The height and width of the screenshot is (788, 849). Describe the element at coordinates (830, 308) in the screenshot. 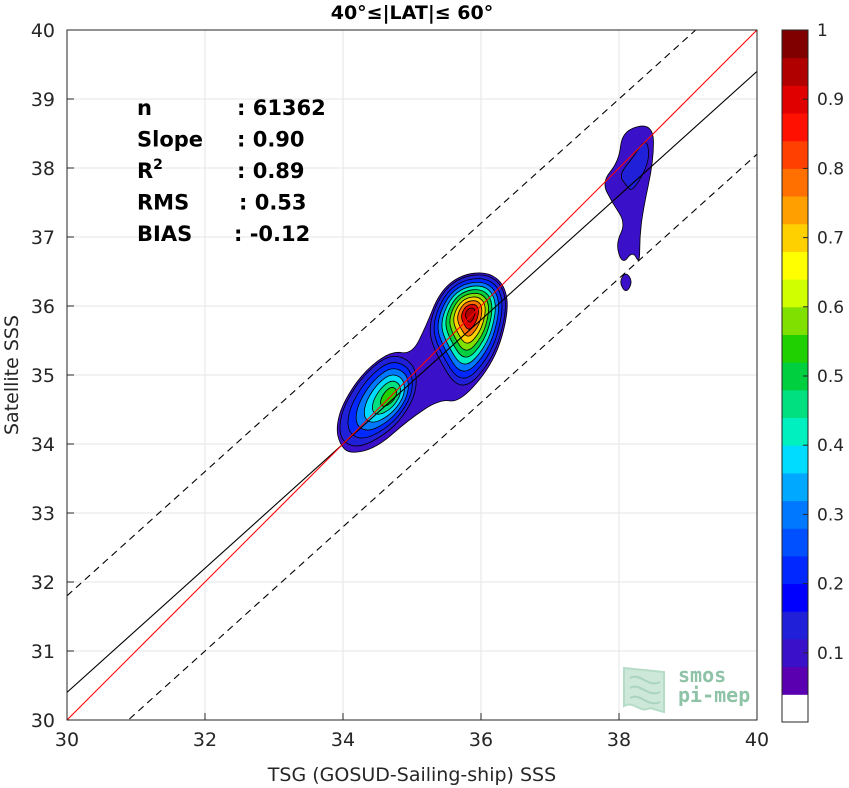

I see `colorbar-tick-label: 0.6` at that location.